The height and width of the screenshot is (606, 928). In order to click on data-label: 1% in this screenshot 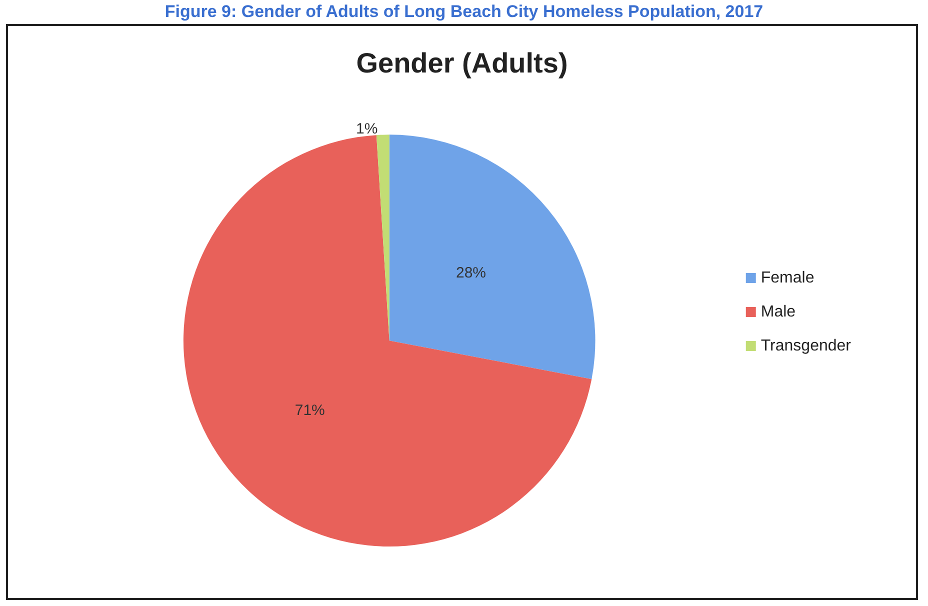, I will do `click(367, 129)`.